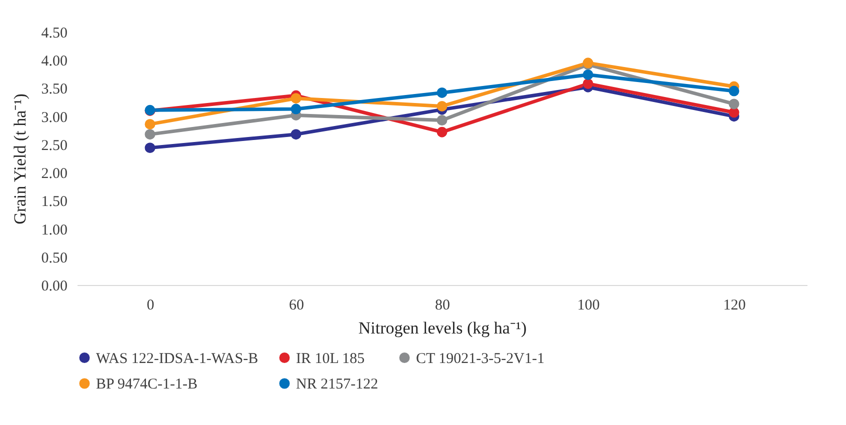  I want to click on y-tick-label: 3.00, so click(54, 118).